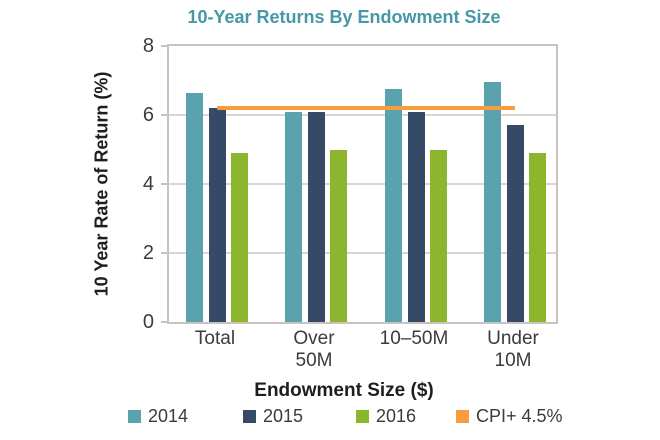 The width and height of the screenshot is (660, 440). I want to click on x-tick-label-3: Under 10M, so click(513, 349).